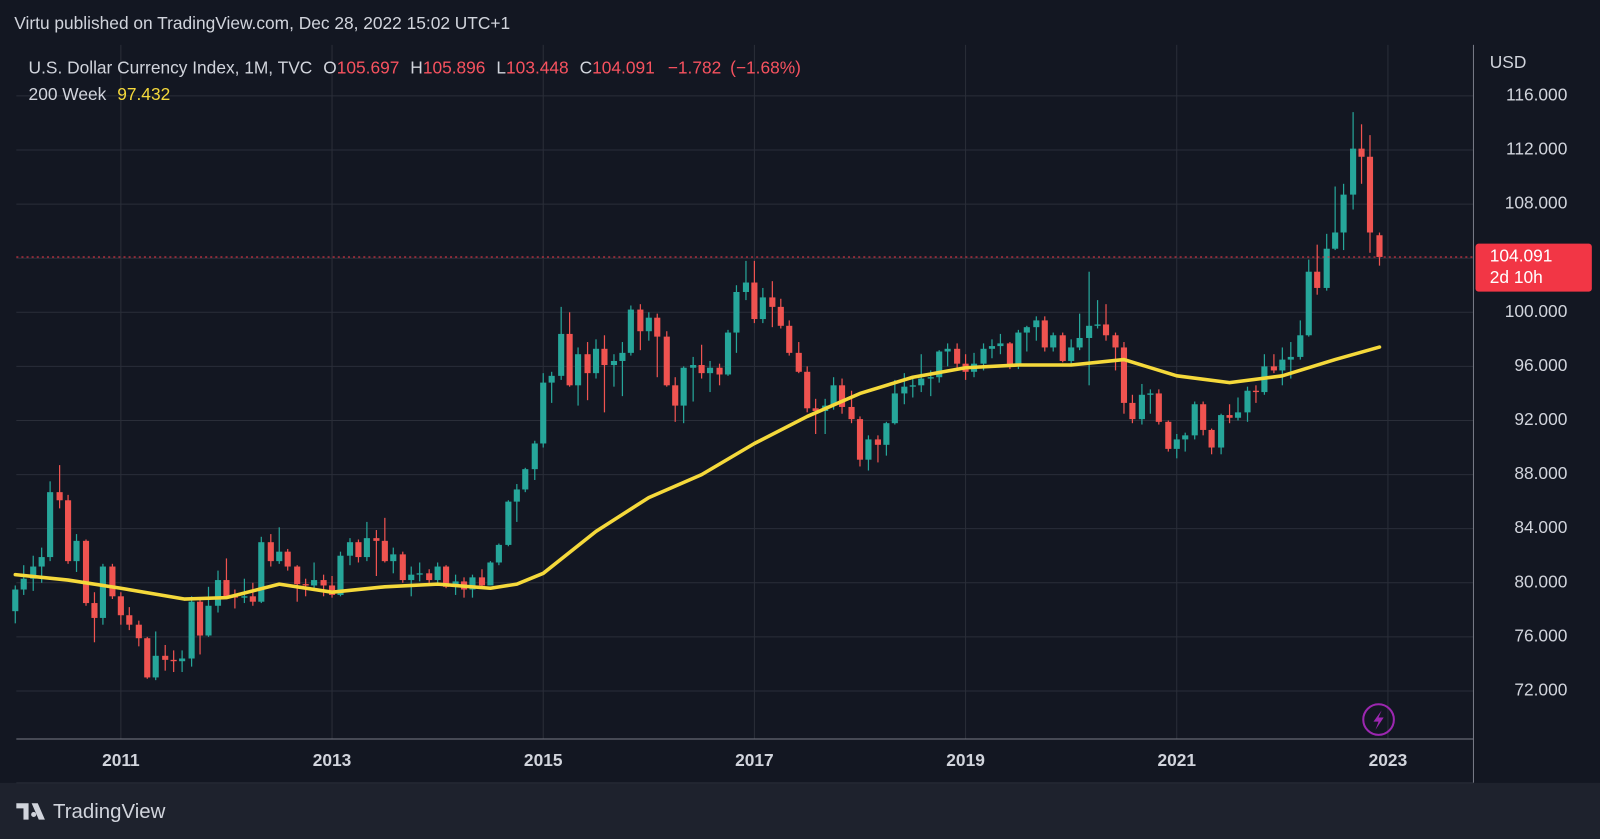  Describe the element at coordinates (1508, 62) in the screenshot. I see `currency: USD` at that location.